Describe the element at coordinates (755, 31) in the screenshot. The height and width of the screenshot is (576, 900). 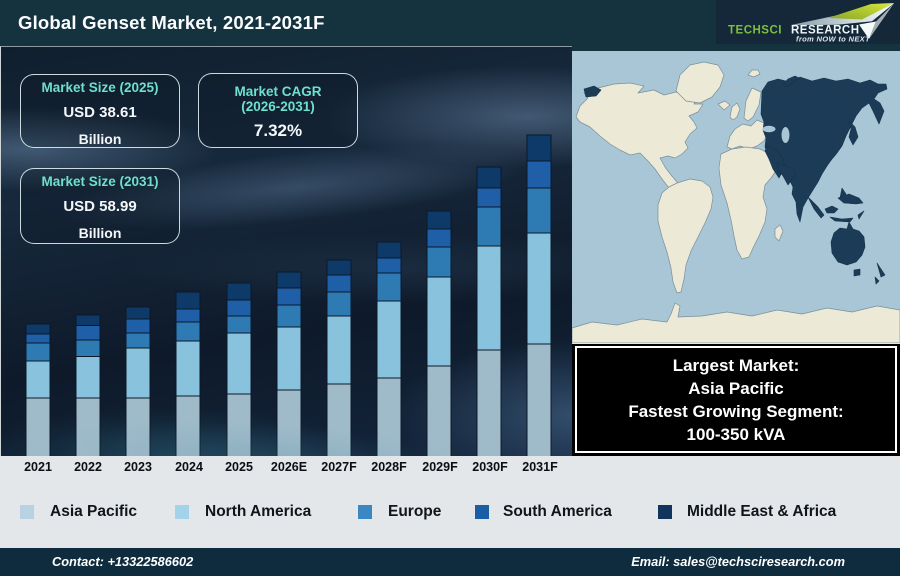
I see `svg-text: TECHSCI` at that location.